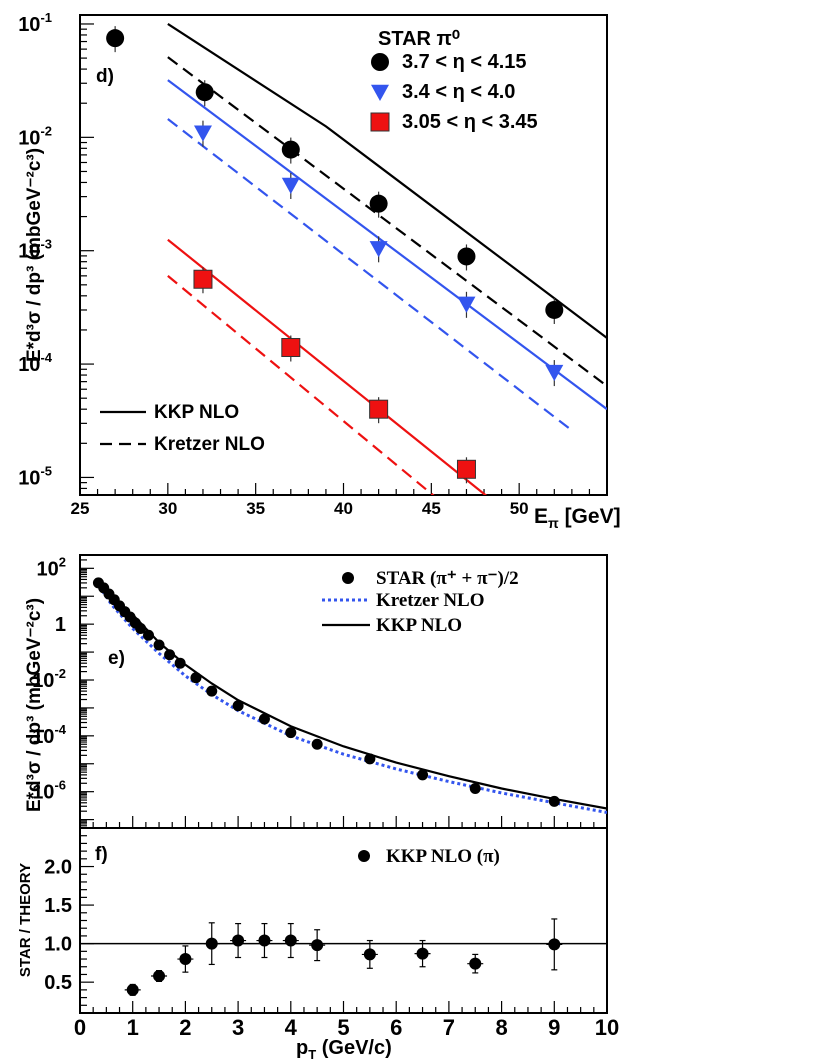 This screenshot has height=1064, width=822. What do you see at coordinates (344, 1049) in the screenshot?
I see `panel-f-x-axis-label: pT (GeV/c)` at bounding box center [344, 1049].